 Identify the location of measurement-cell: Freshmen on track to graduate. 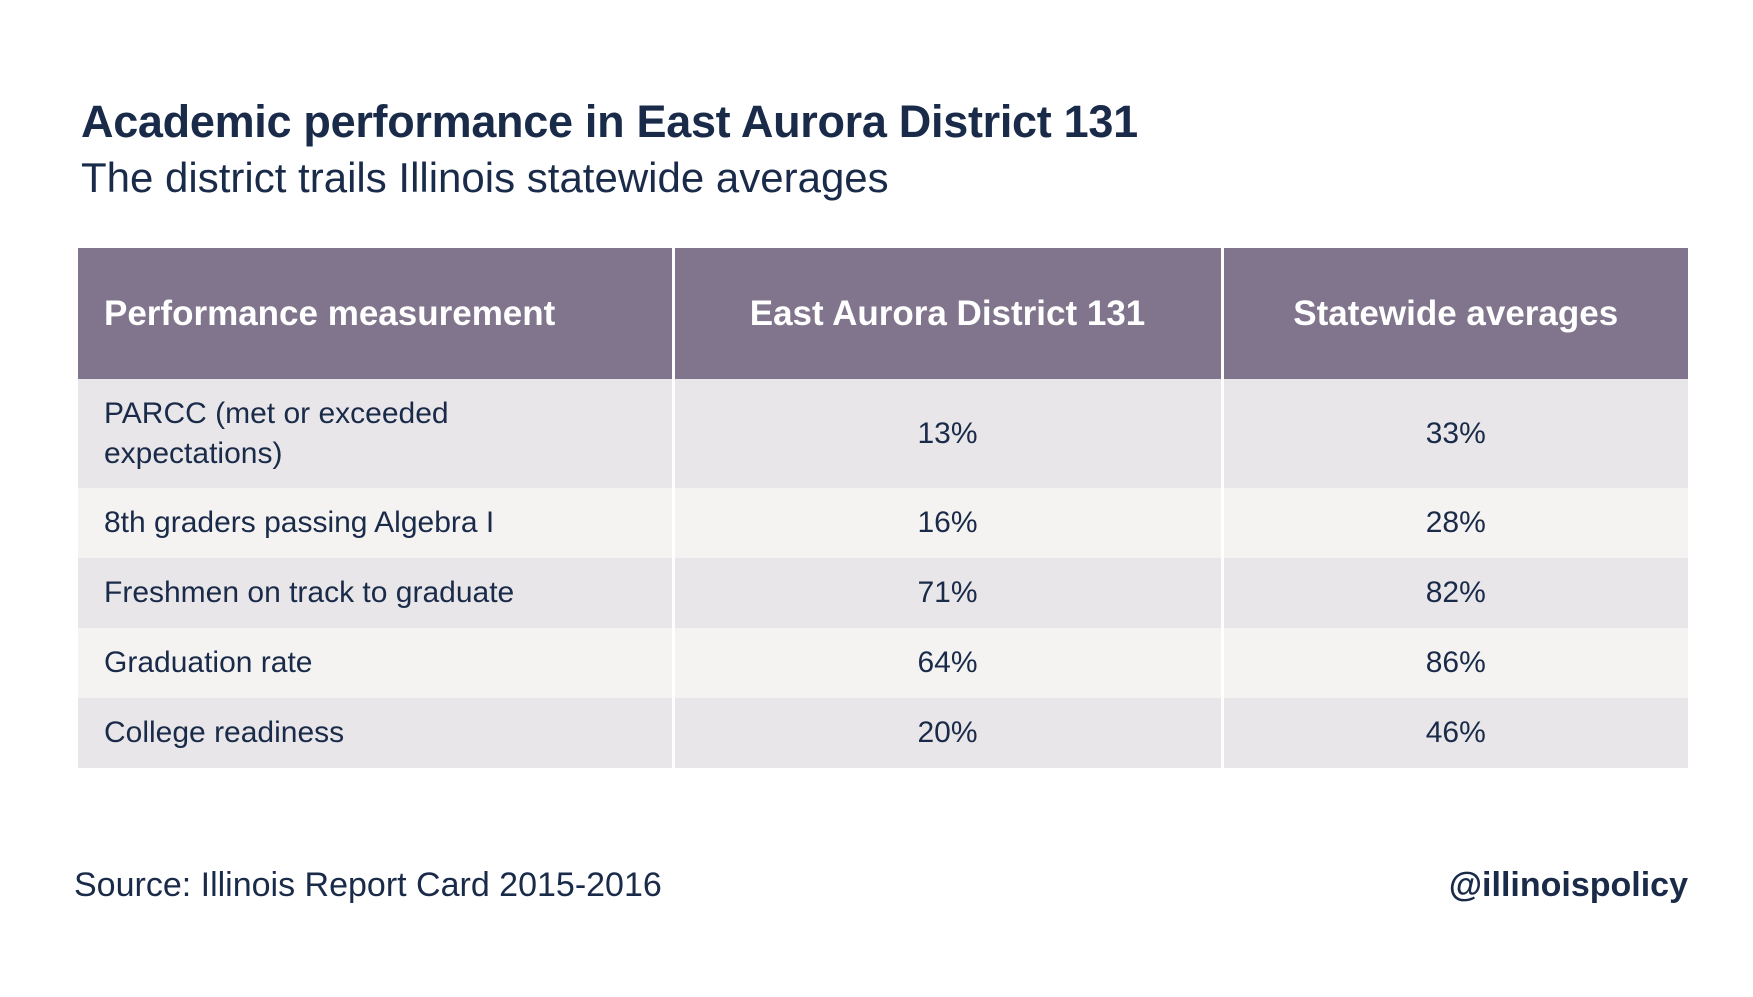
(375, 593).